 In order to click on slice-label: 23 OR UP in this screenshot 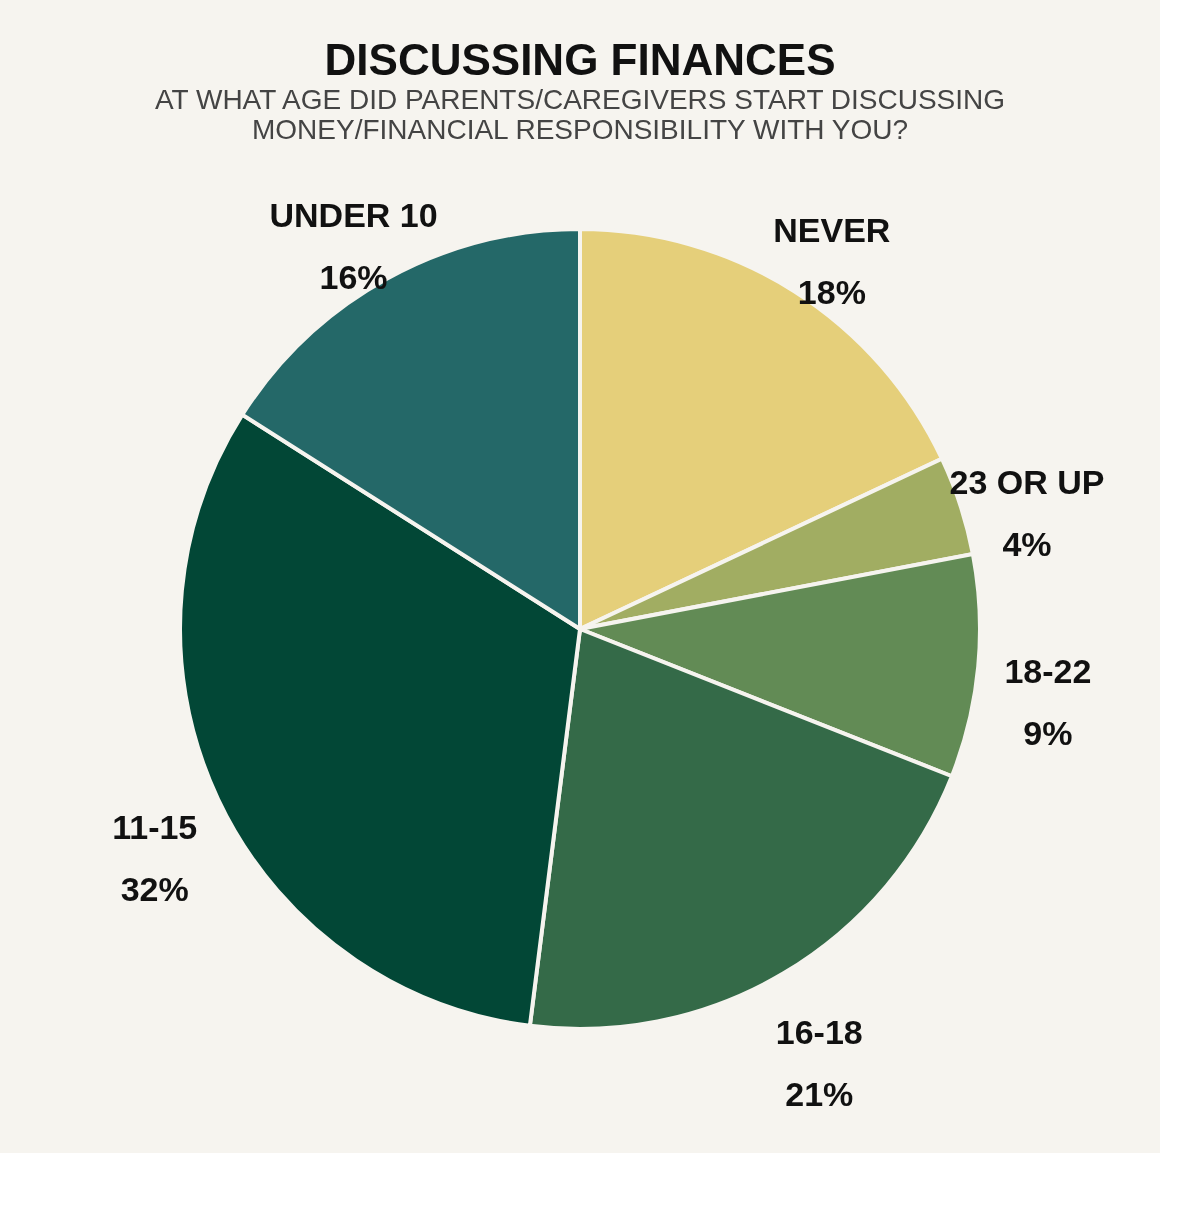, I will do `click(1027, 481)`.